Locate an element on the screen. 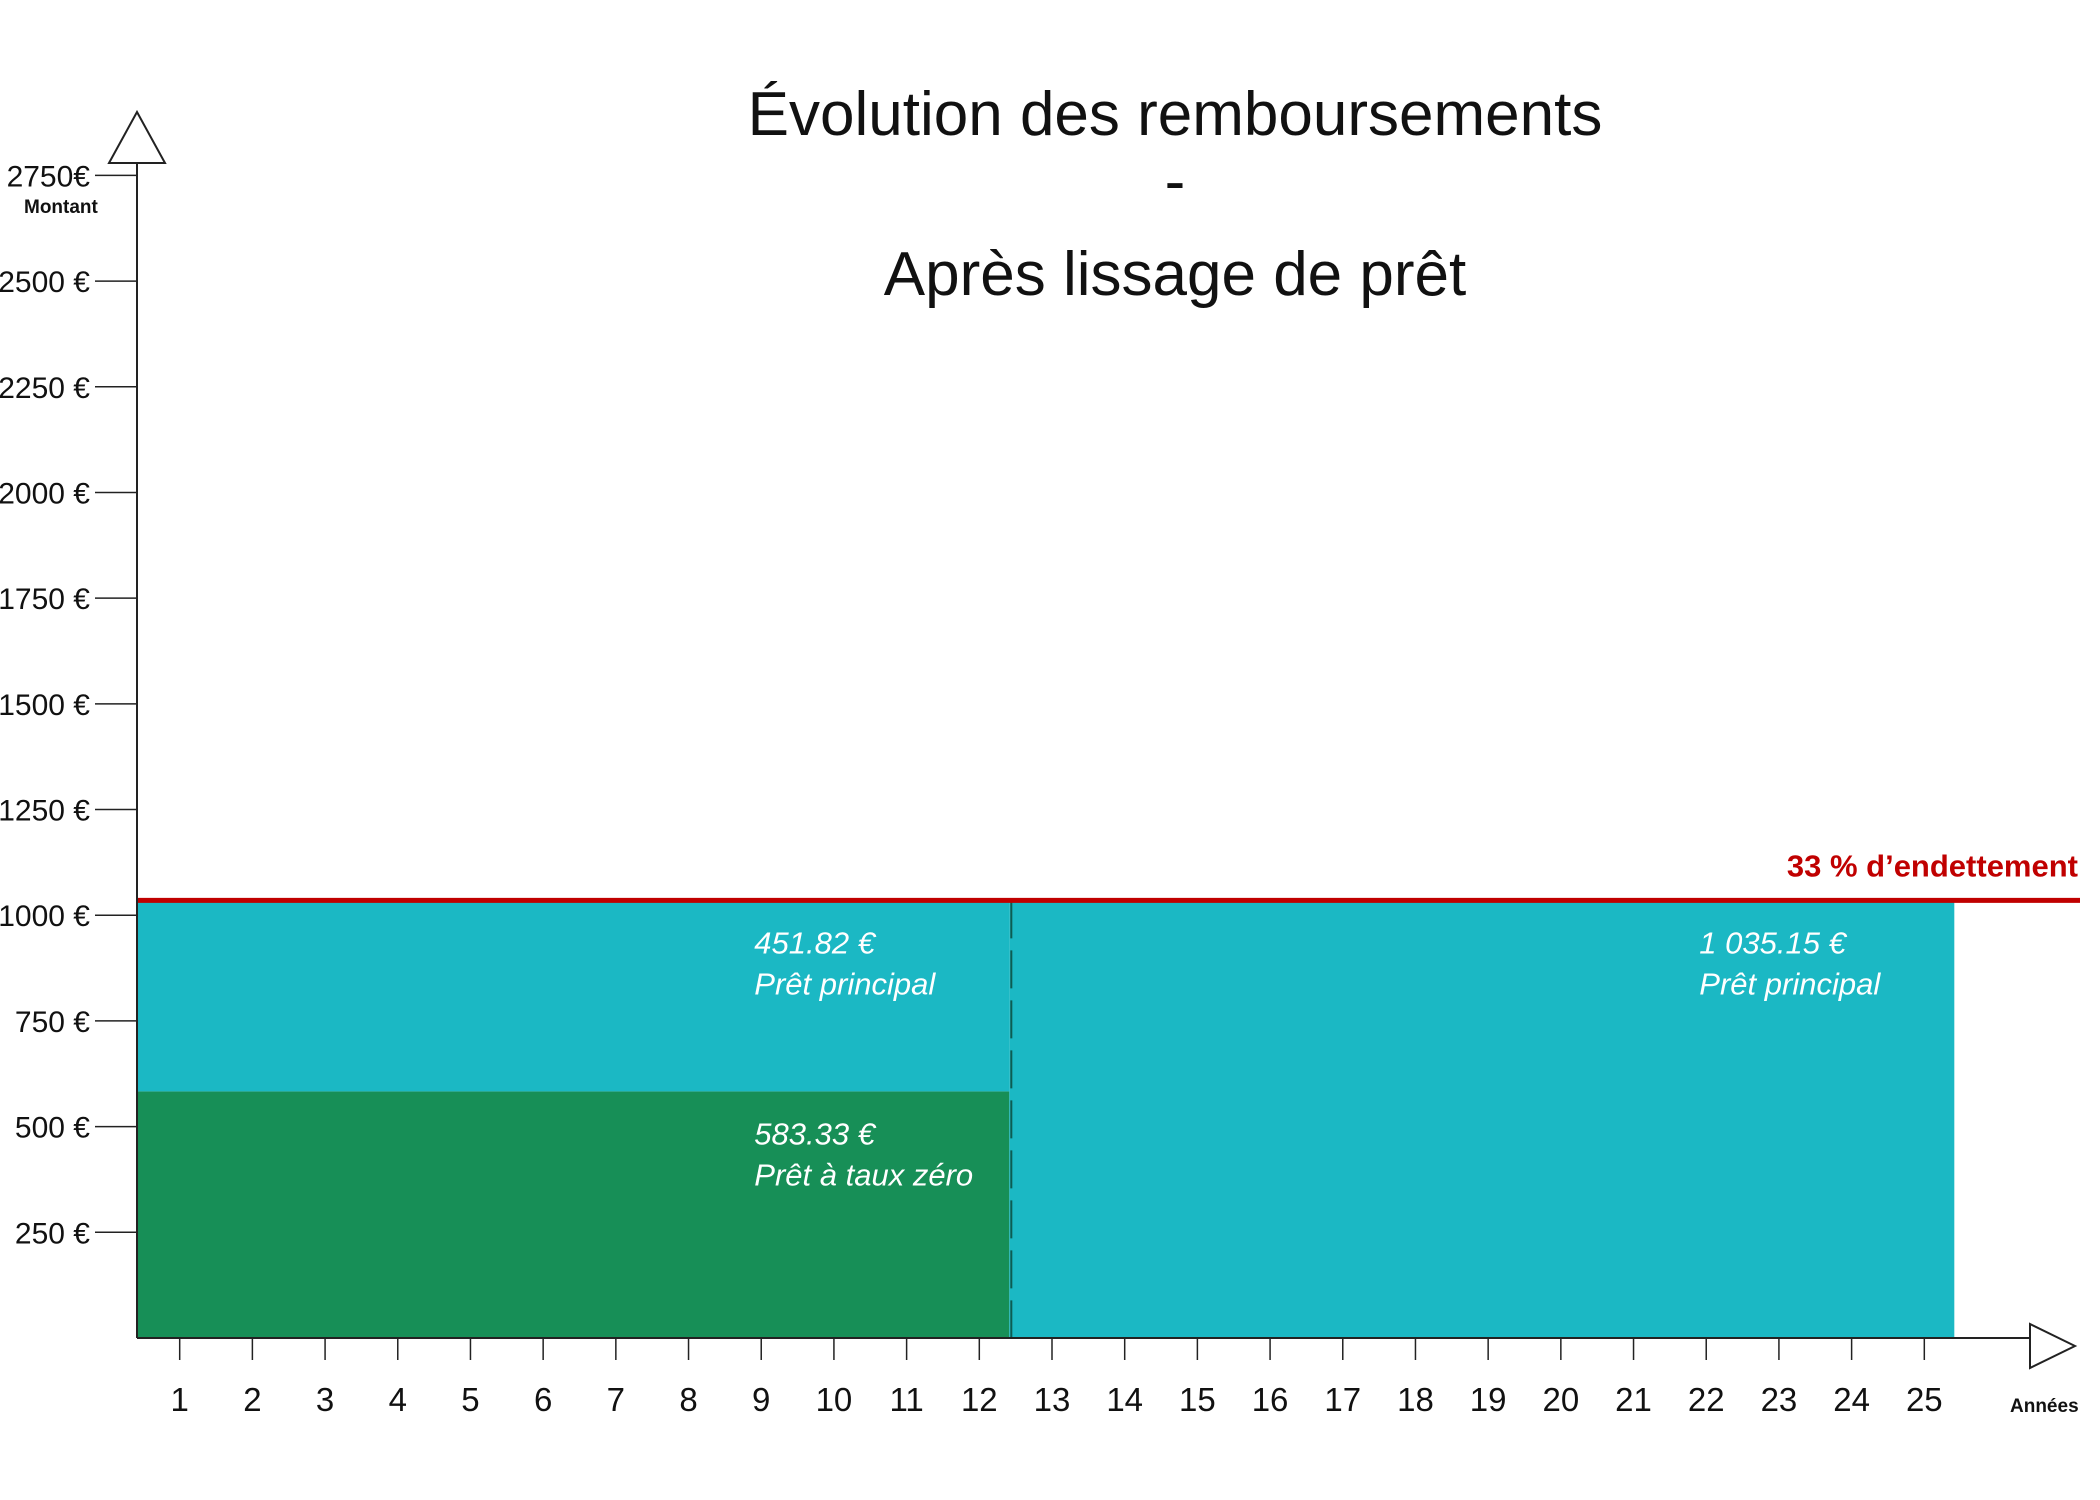  chart-title-line-2: - is located at coordinates (1175, 181).